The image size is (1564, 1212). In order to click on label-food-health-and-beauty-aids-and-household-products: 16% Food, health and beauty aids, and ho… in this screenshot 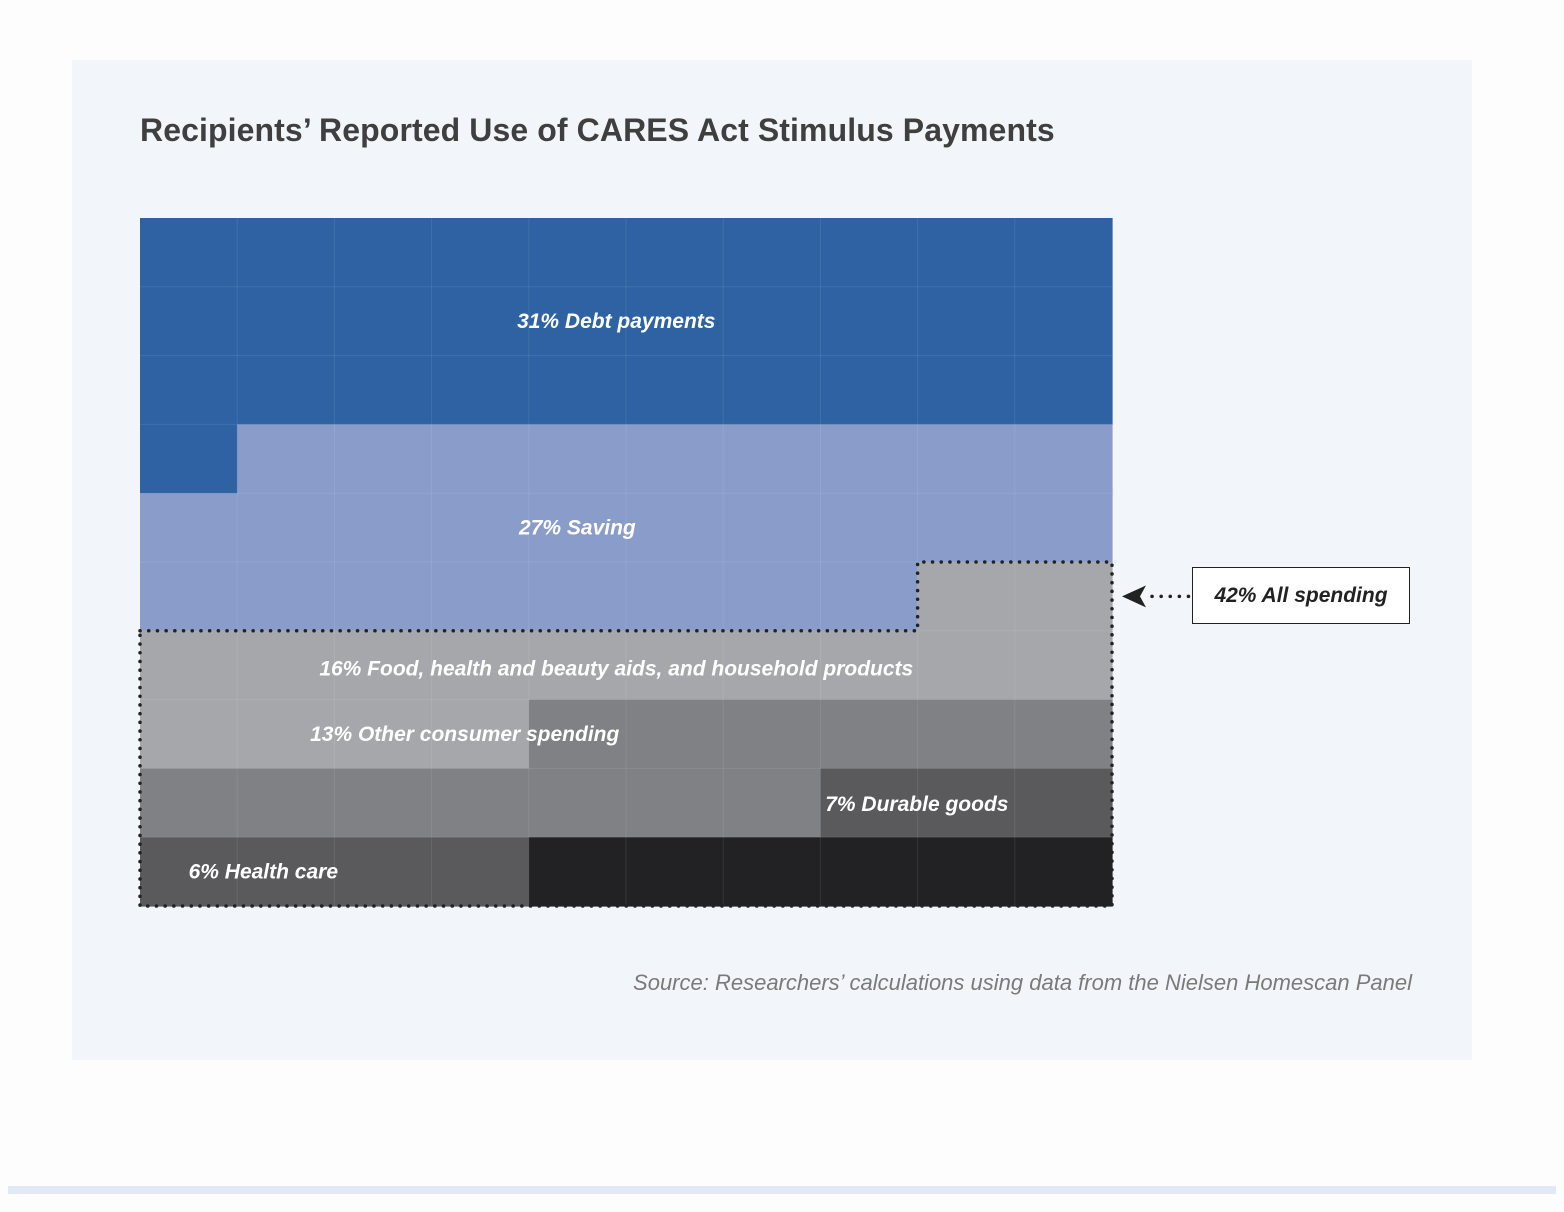, I will do `click(616, 669)`.